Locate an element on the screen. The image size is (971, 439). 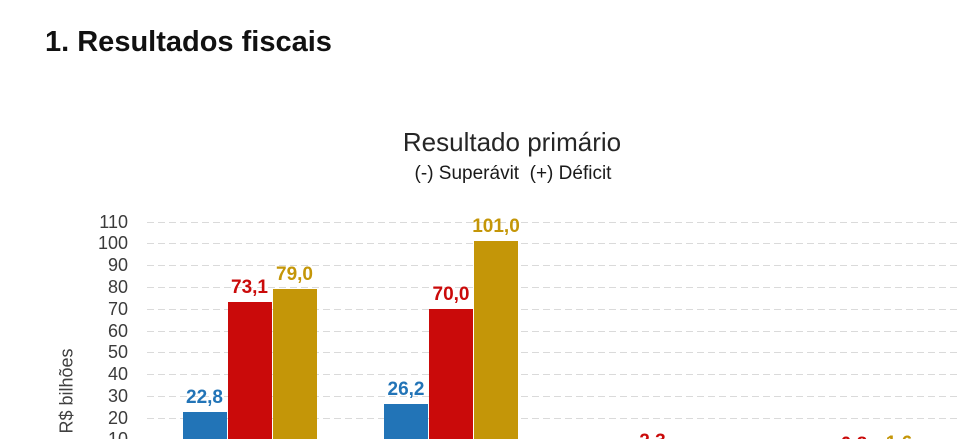
bar-value-label: 22,8 is located at coordinates (204, 397).